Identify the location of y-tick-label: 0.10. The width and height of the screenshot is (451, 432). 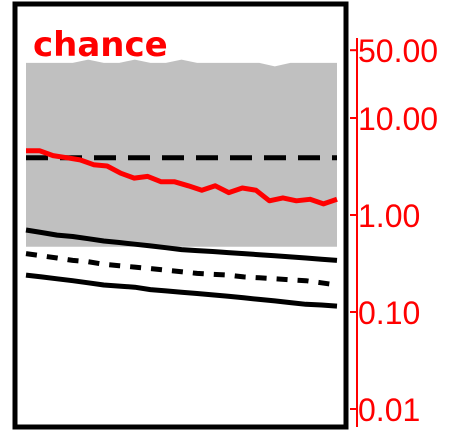
(389, 313).